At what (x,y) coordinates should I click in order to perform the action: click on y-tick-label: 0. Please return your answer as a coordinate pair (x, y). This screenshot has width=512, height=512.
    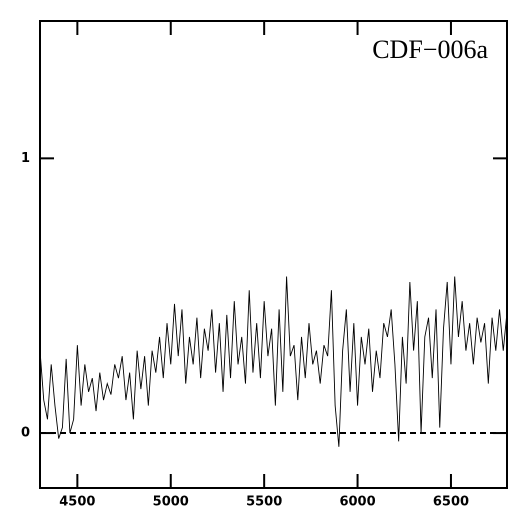
    Looking at the image, I should click on (25, 433).